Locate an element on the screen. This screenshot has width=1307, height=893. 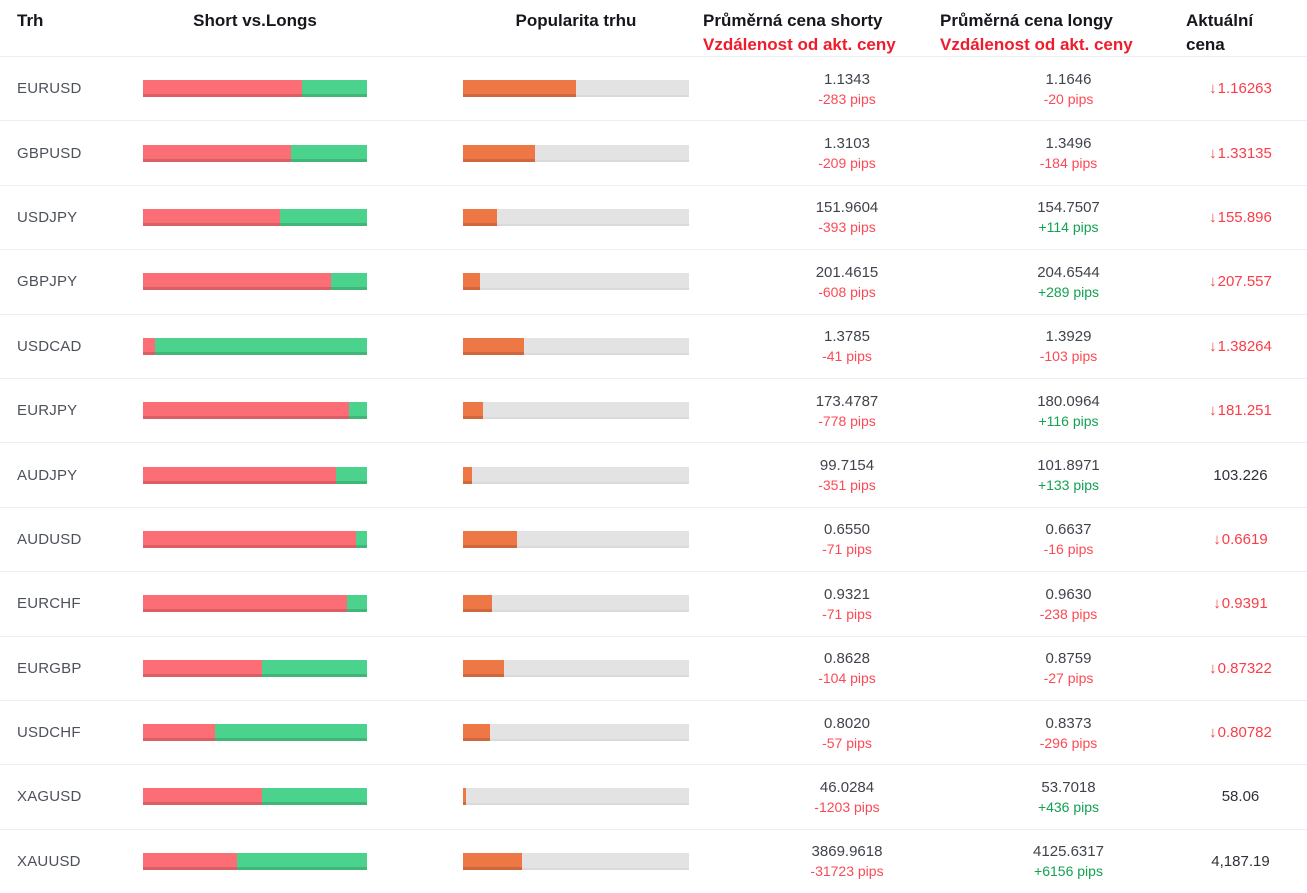
avg-short-distance: -41 pips is located at coordinates (847, 356).